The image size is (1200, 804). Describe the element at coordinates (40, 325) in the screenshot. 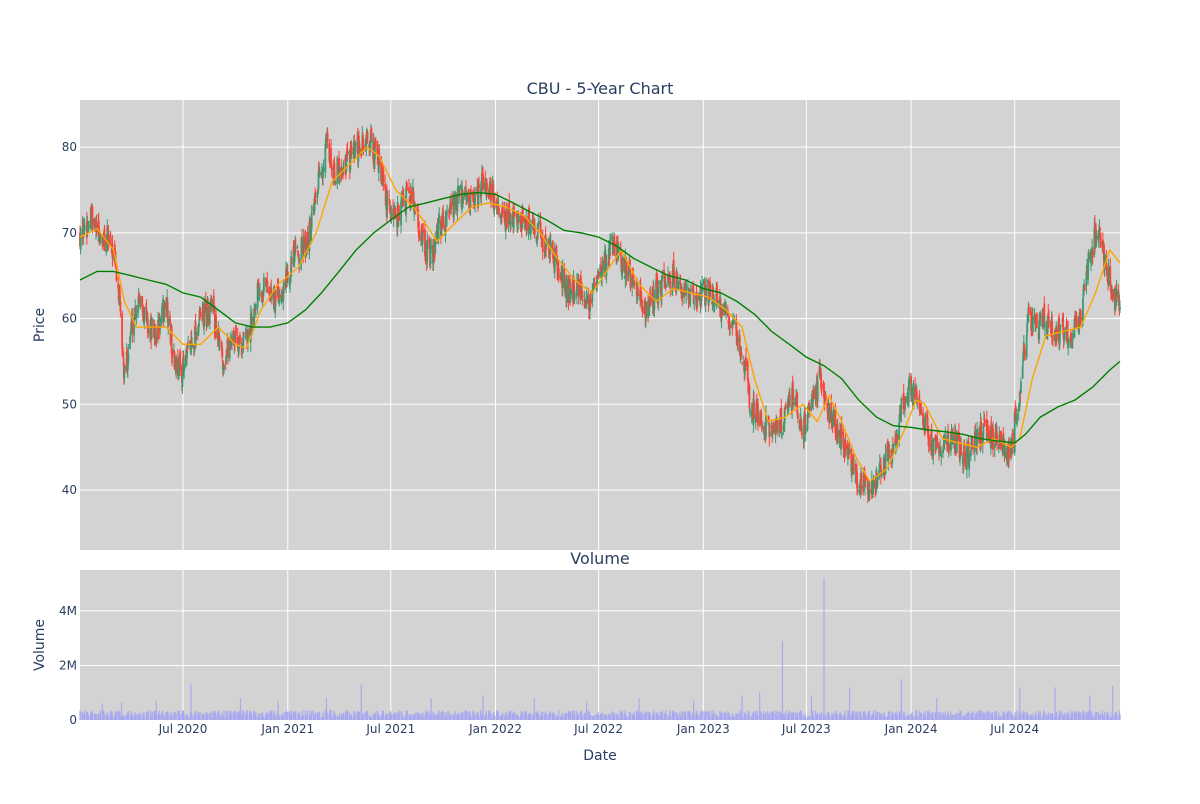

I see `price-y-axis-label: Price` at that location.